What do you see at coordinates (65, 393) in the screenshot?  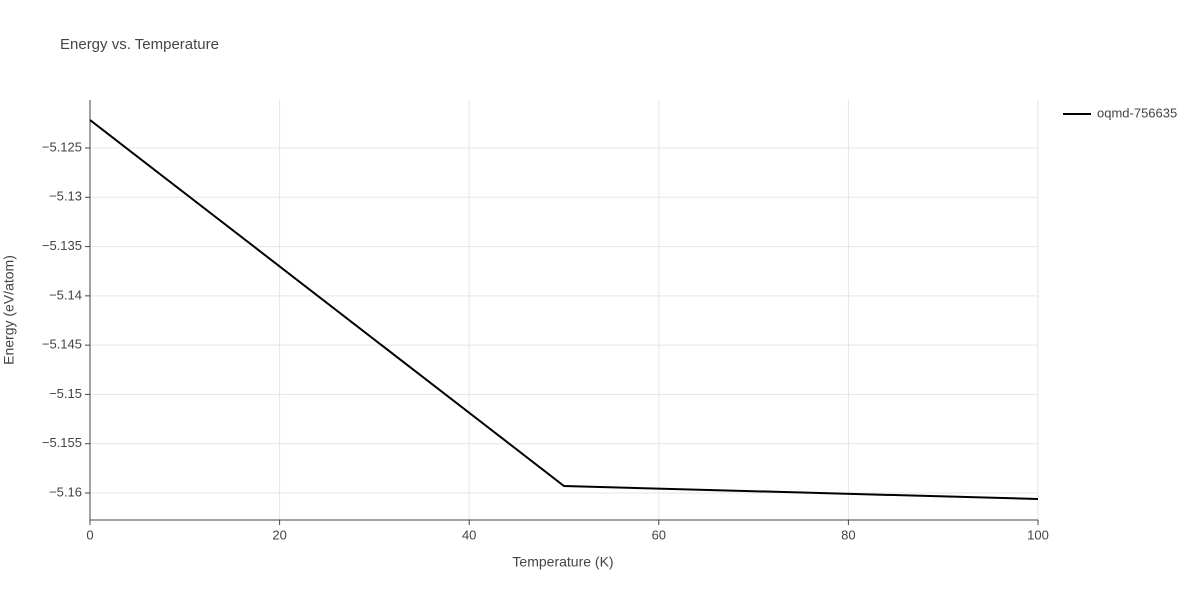 I see `y-tick-label: −5.15` at bounding box center [65, 393].